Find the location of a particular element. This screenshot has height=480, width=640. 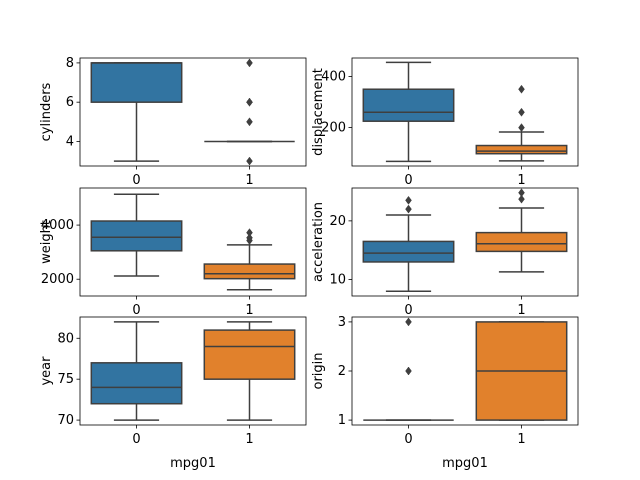

y-tick-label: 75 is located at coordinates (65, 379).